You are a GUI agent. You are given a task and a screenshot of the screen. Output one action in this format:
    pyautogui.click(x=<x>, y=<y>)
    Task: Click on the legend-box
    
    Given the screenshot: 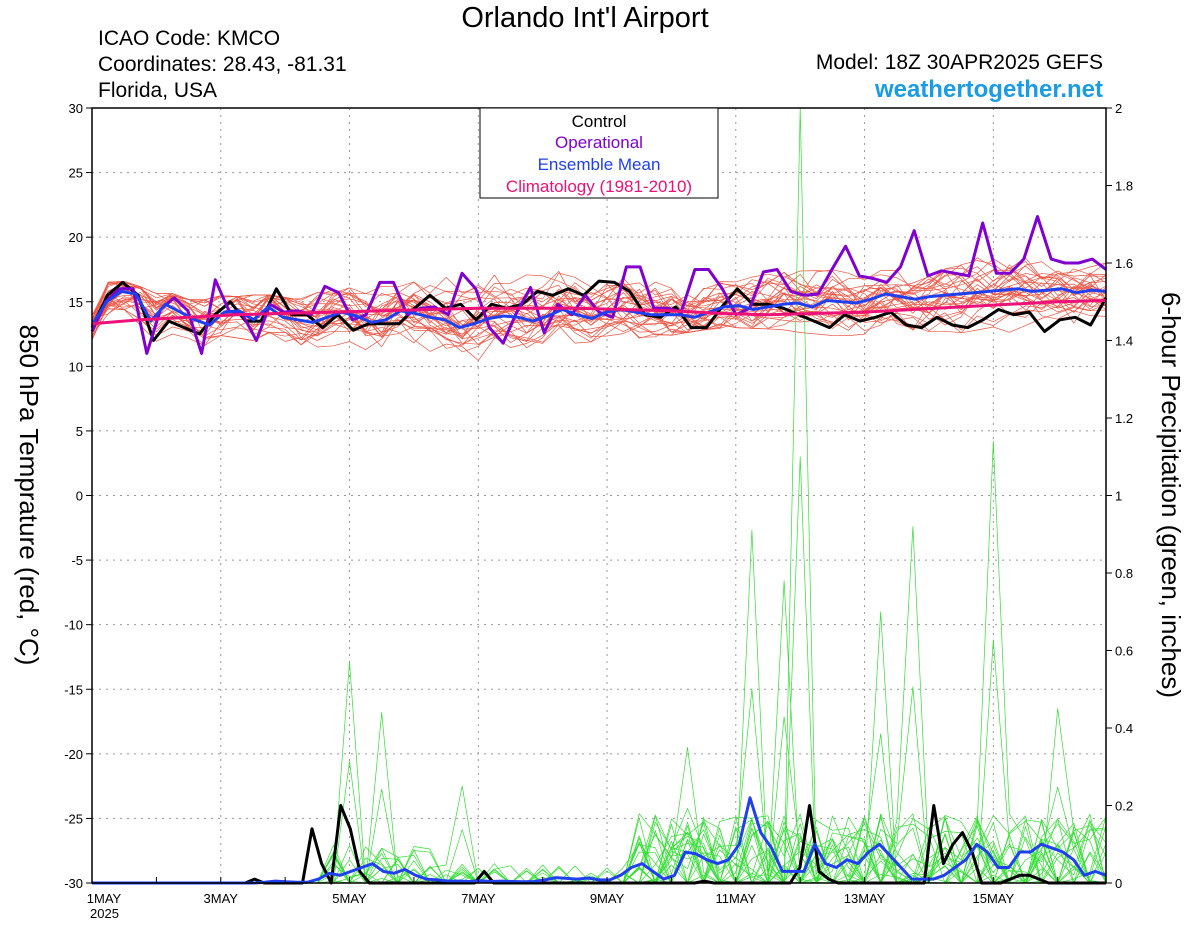 What is the action you would take?
    pyautogui.click(x=599, y=153)
    